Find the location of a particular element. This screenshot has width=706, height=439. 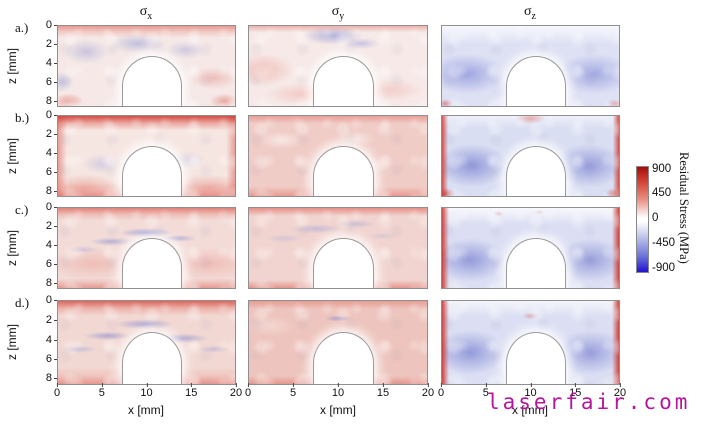

y-axis-label-row-c: z [mm] is located at coordinates (12, 248).